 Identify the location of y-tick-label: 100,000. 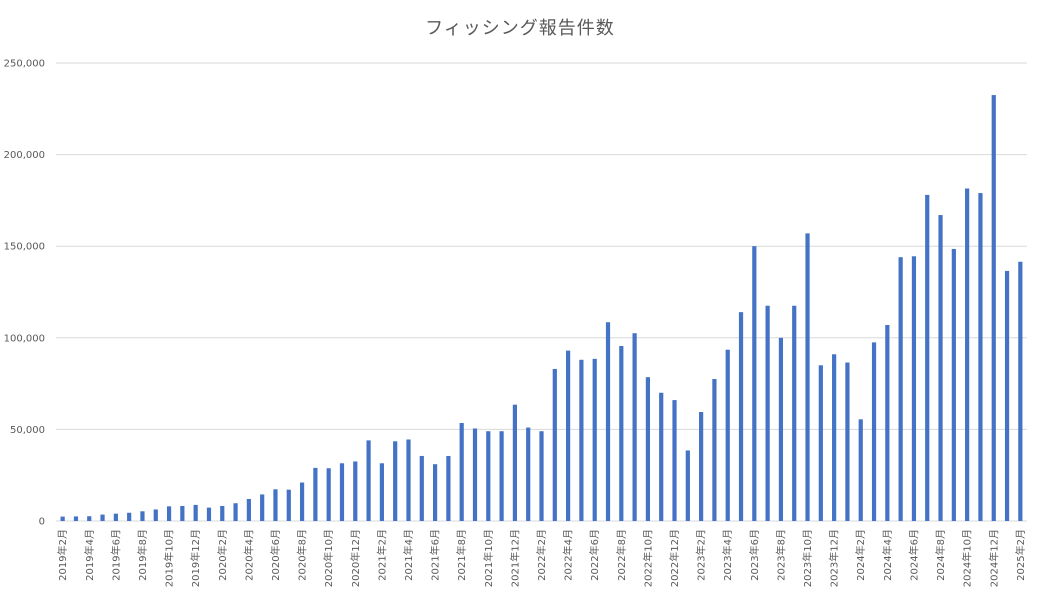
(24, 338).